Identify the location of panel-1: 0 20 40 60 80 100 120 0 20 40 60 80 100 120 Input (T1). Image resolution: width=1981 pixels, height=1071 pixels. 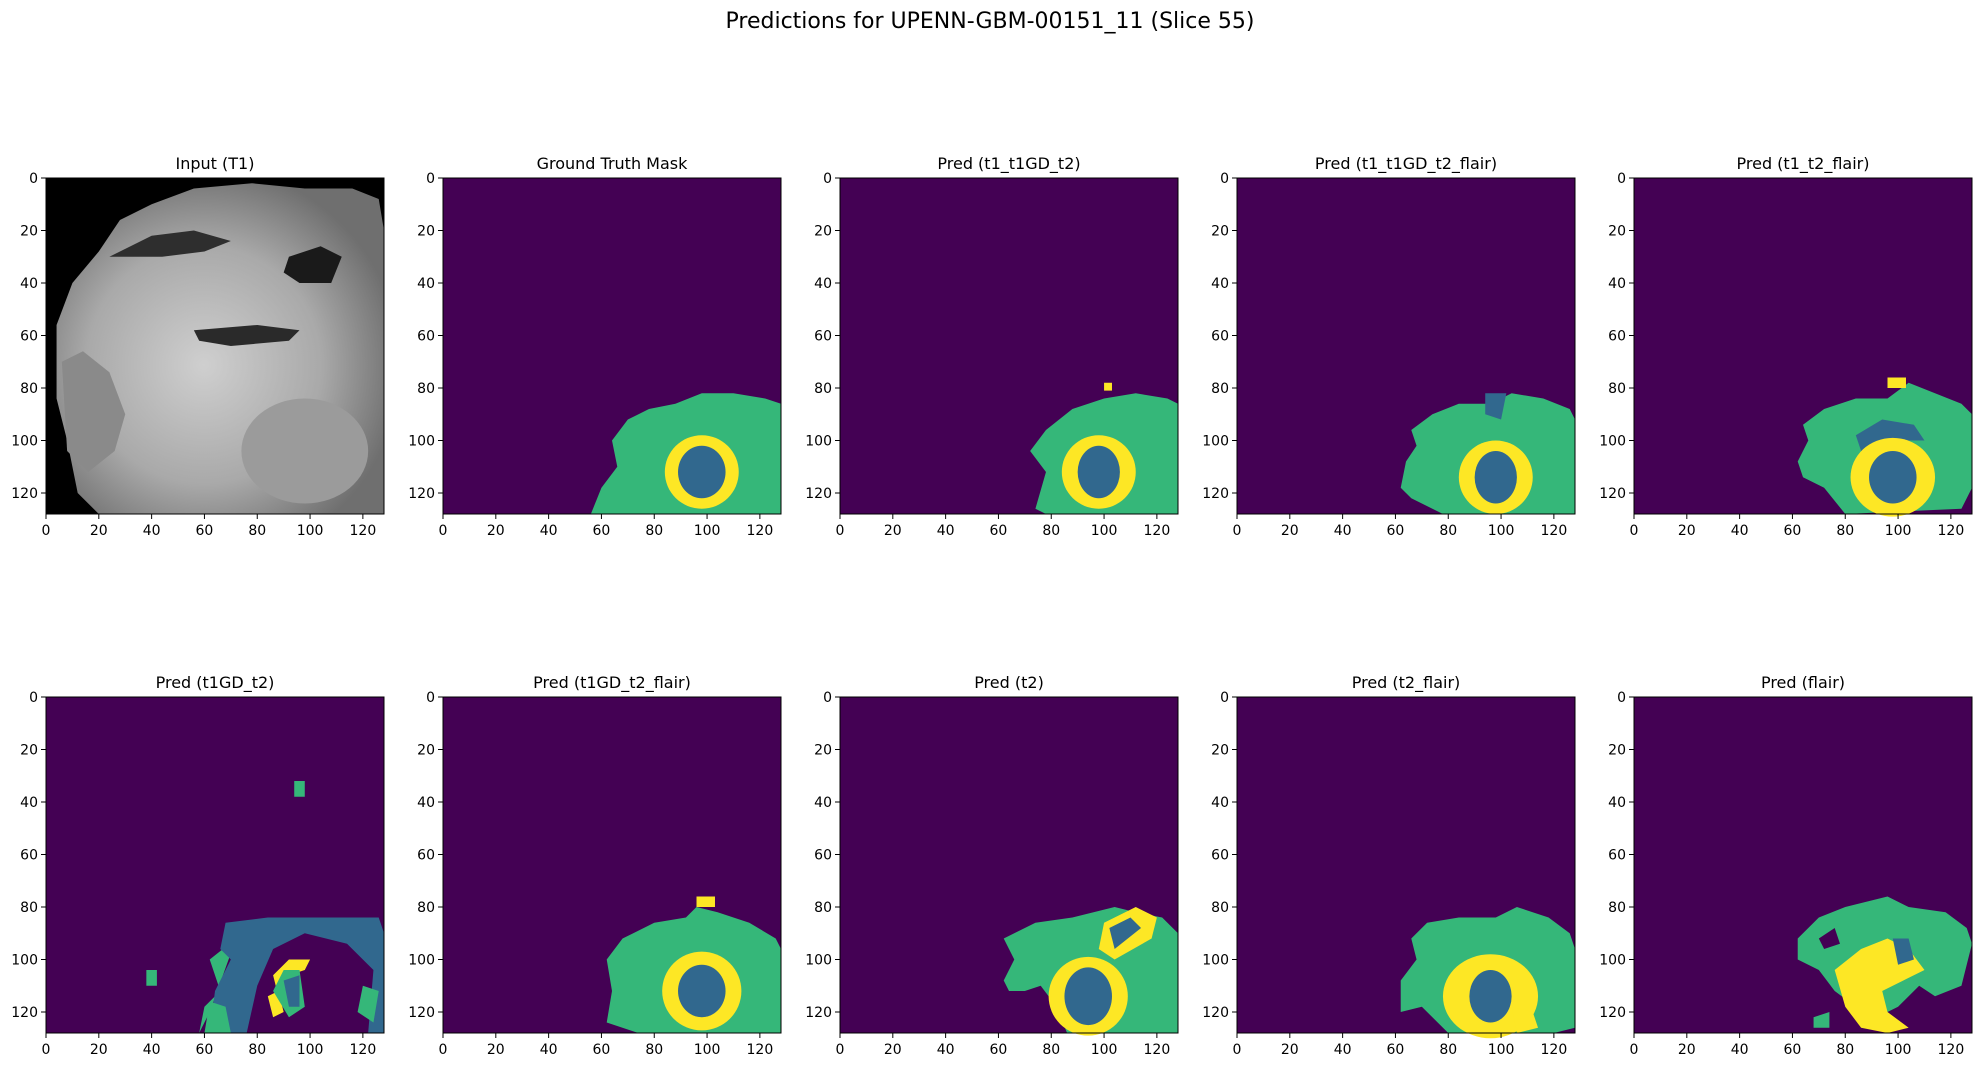
(198, 346).